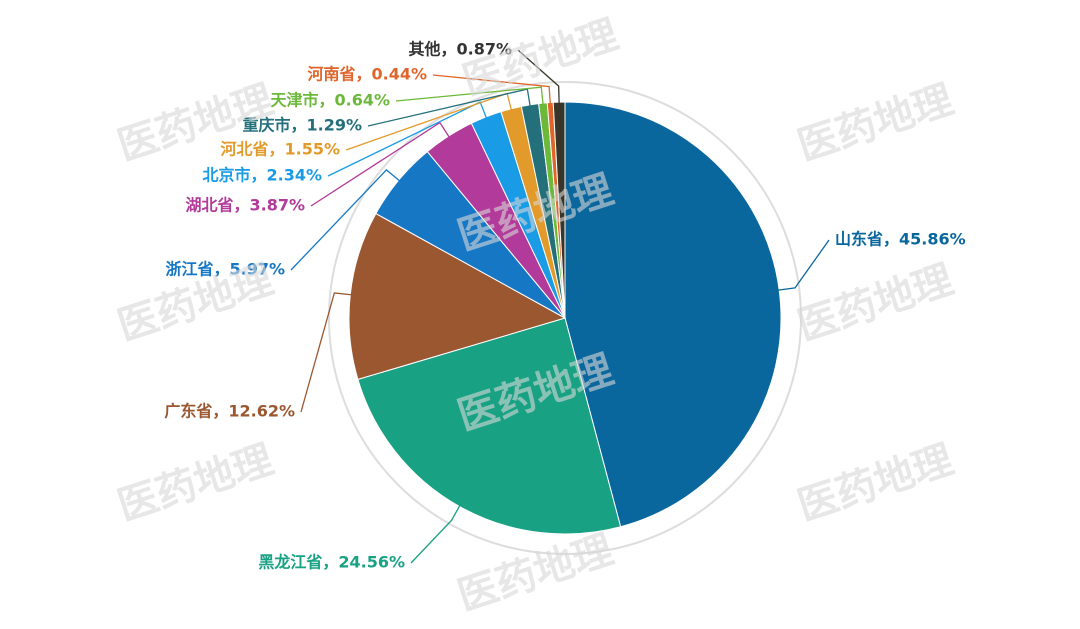 This screenshot has width=1080, height=629. Describe the element at coordinates (367, 74) in the screenshot. I see `slice-label: 河南省，0.44%` at that location.